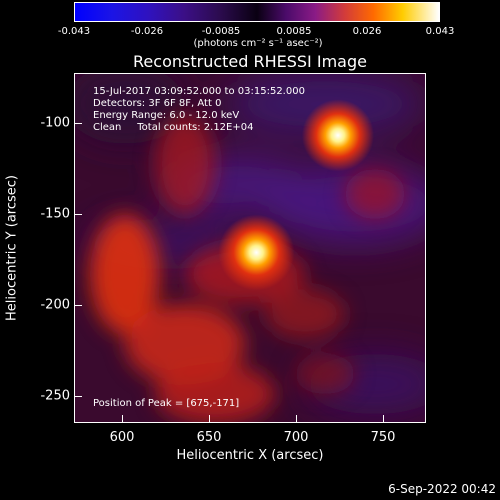 This screenshot has height=500, width=500. Describe the element at coordinates (250, 61) in the screenshot. I see `image-title: Reconstructed RHESSI Image` at that location.